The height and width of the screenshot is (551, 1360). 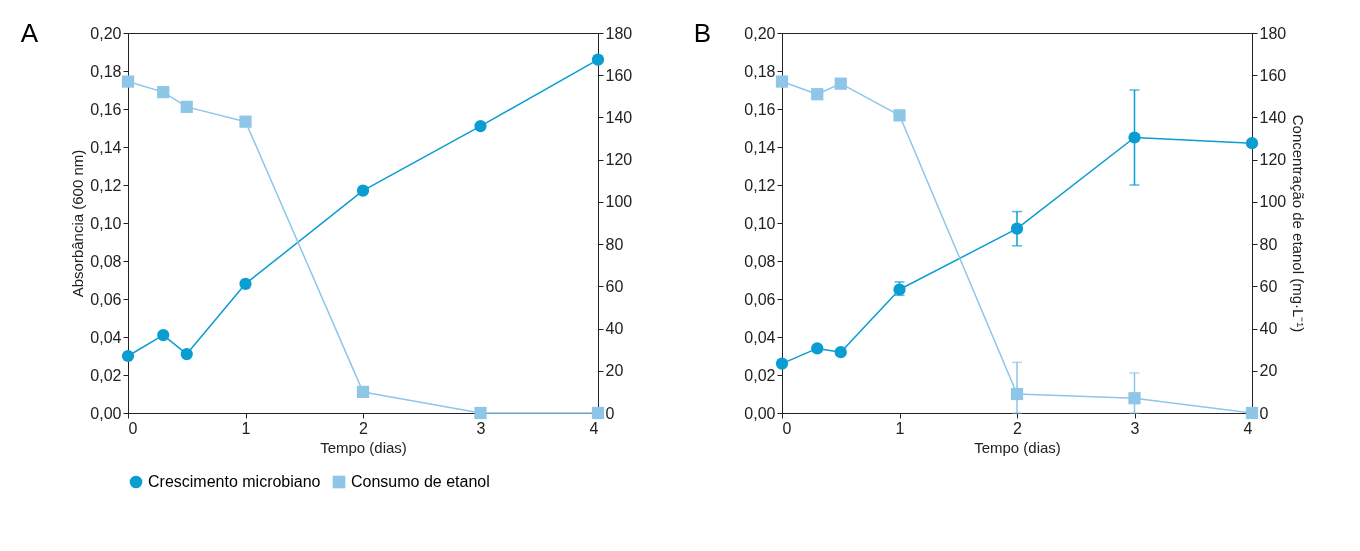 What do you see at coordinates (1299, 223) in the screenshot?
I see `y2-axis-title: Concentração de etanol (mg·L⁻¹)` at bounding box center [1299, 223].